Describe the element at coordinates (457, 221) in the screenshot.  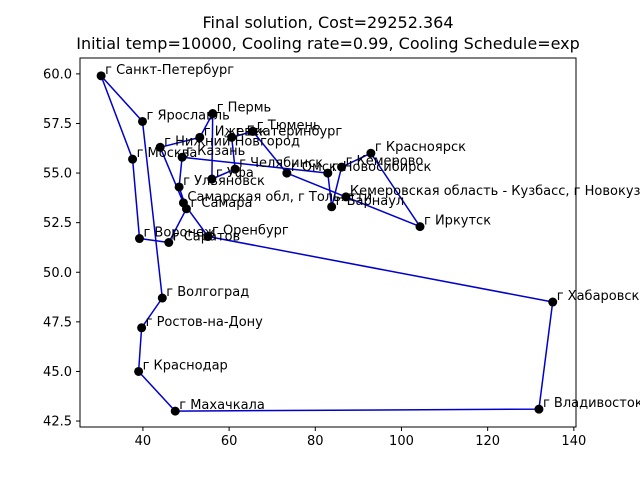
I see `city-label: г Иркутск` at that location.